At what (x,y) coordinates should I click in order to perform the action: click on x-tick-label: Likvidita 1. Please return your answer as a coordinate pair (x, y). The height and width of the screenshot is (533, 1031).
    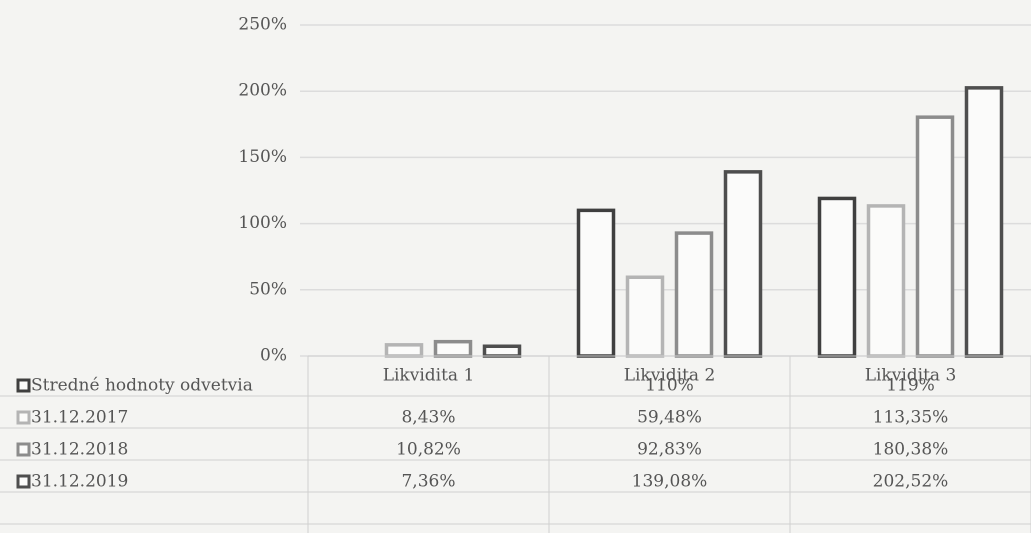
    Looking at the image, I should click on (429, 376).